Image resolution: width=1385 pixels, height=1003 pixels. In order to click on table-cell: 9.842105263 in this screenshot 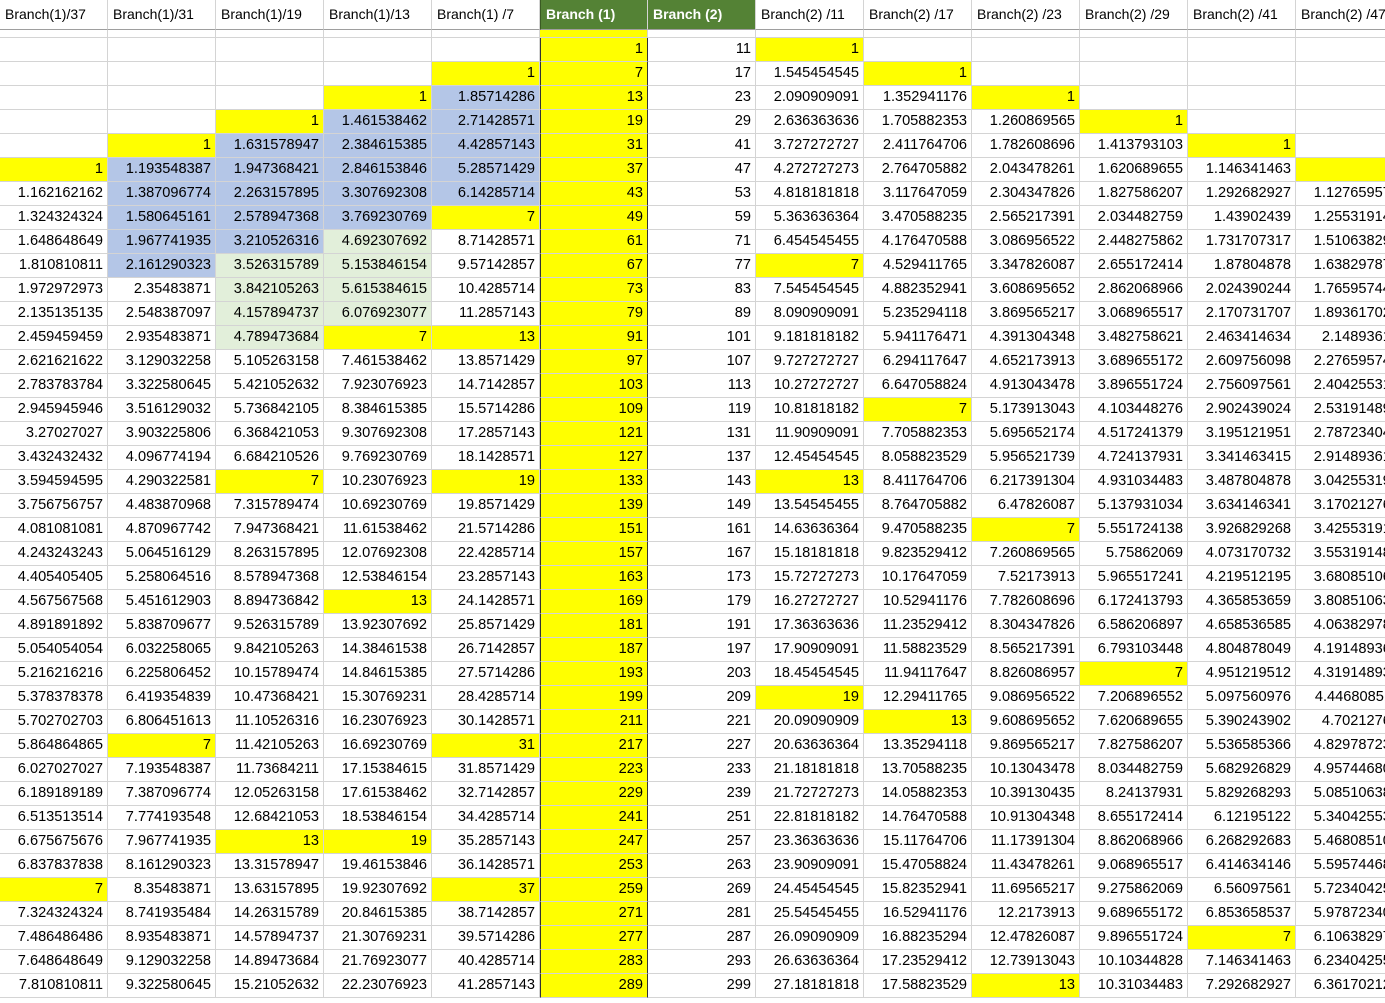, I will do `click(270, 650)`.